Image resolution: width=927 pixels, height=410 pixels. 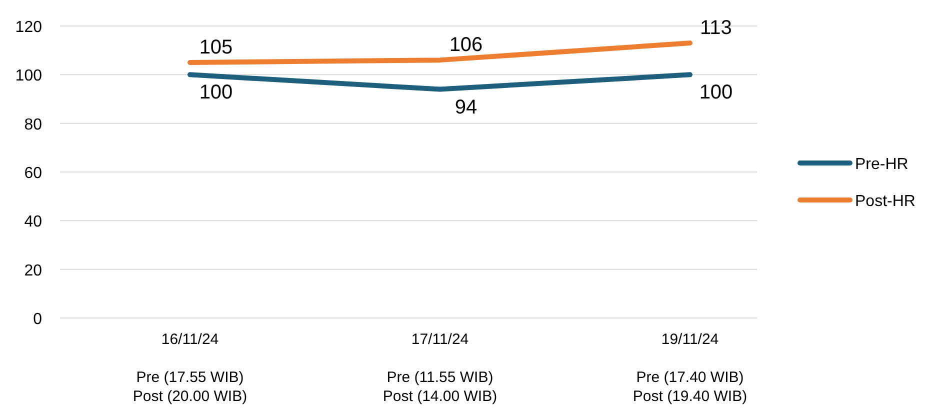 What do you see at coordinates (33, 222) in the screenshot?
I see `y-tick-label: 40` at bounding box center [33, 222].